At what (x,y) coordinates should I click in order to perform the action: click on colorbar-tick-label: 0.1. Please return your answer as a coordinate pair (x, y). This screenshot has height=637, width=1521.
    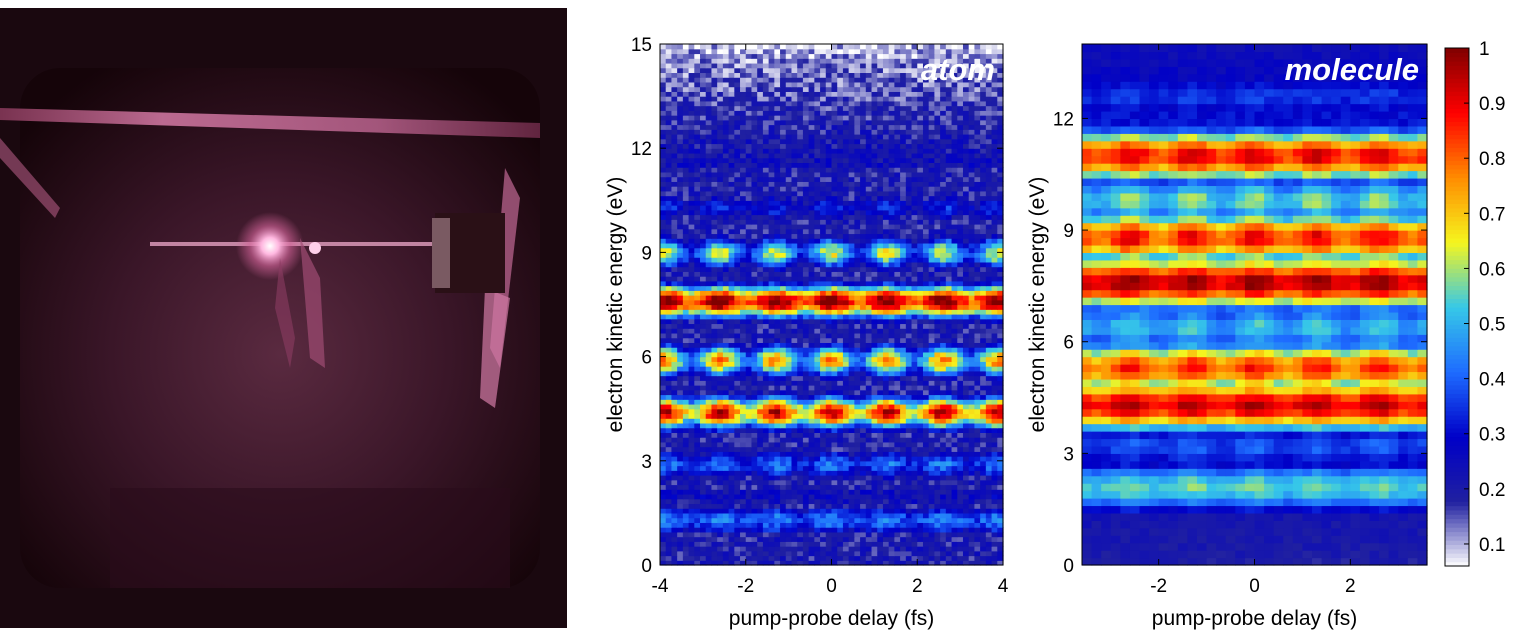
    Looking at the image, I should click on (1492, 545).